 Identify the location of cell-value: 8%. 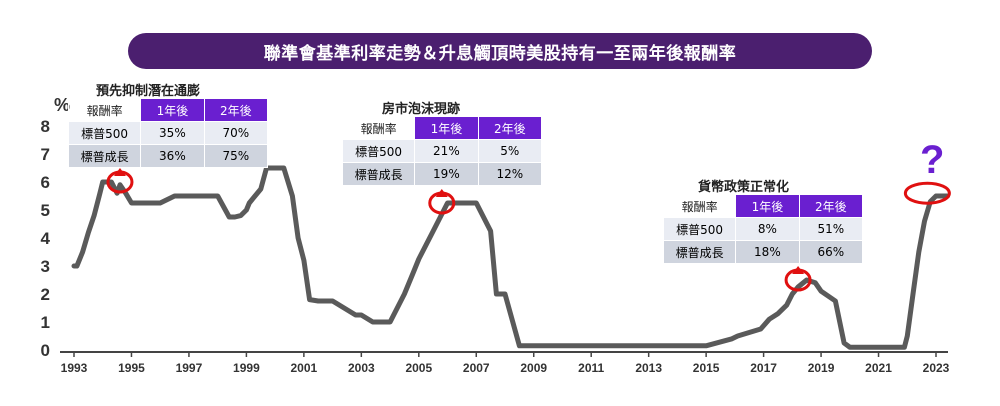
(767, 229).